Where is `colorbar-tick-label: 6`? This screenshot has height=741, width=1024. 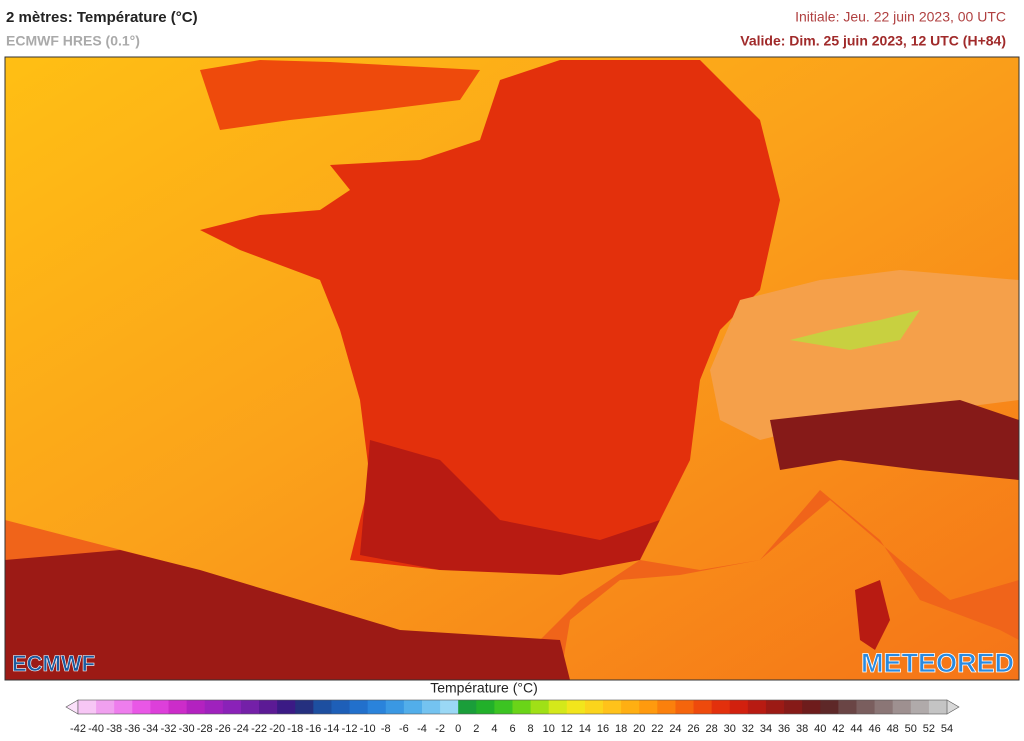
colorbar-tick-label: 6 is located at coordinates (512, 729).